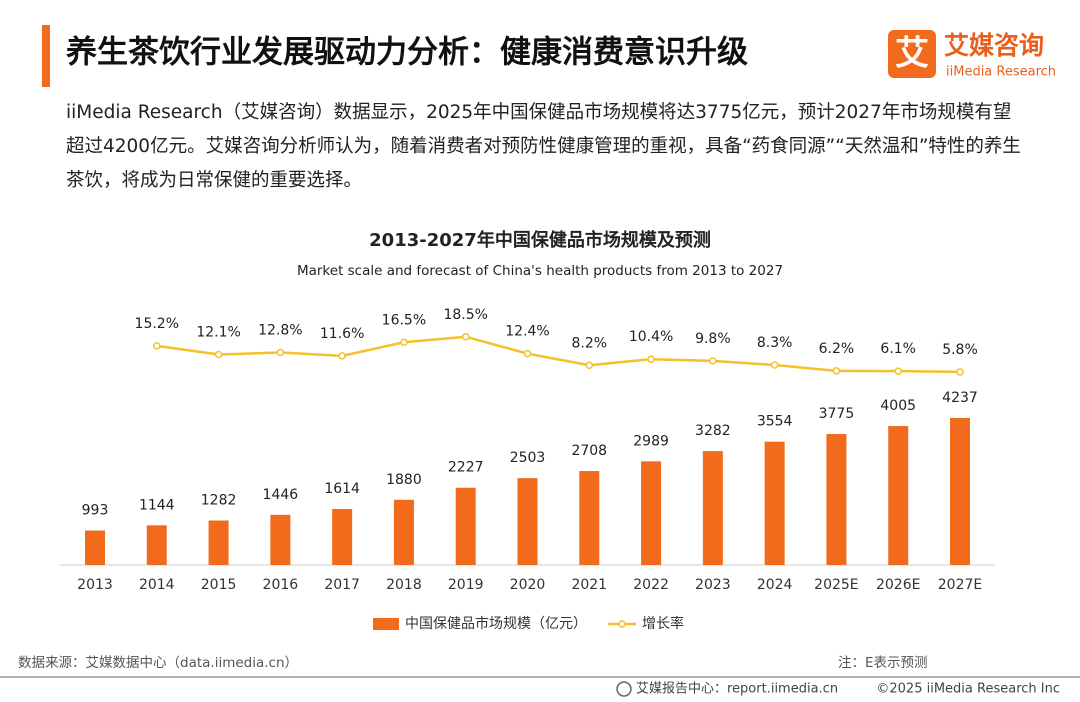 The image size is (1080, 702). I want to click on bar-value-label: 993, so click(95, 511).